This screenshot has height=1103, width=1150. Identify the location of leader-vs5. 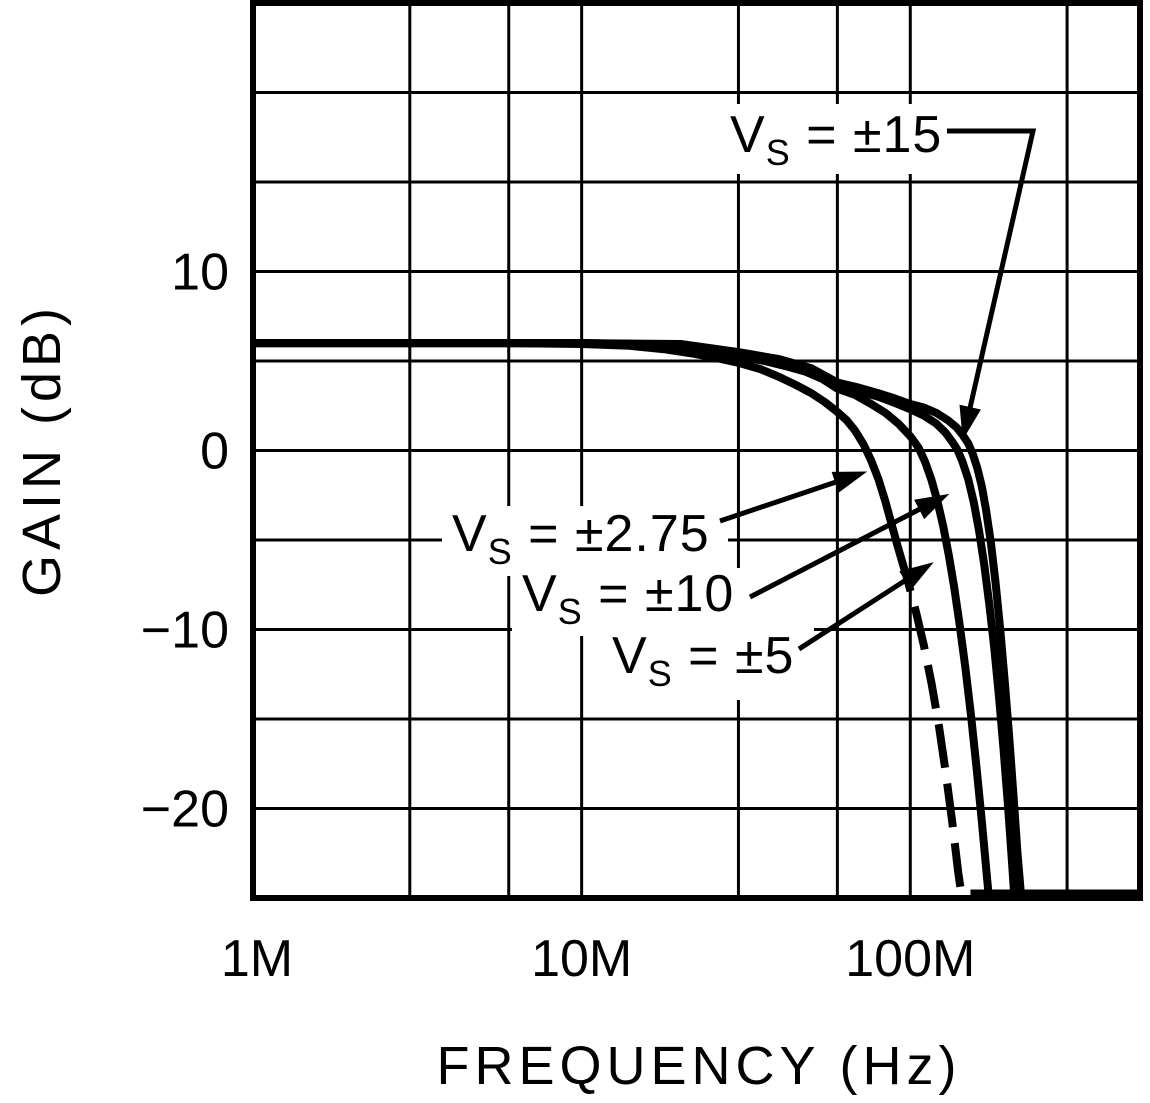
(865, 607).